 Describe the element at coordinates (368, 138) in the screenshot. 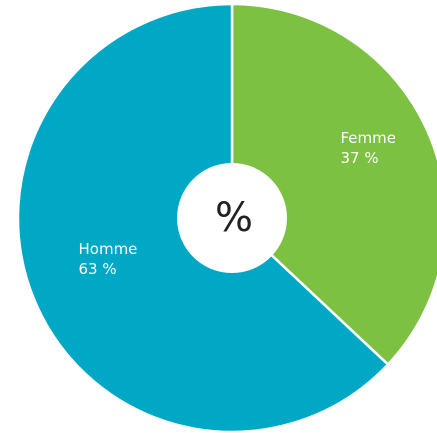

I see `slice-label: Femme` at that location.